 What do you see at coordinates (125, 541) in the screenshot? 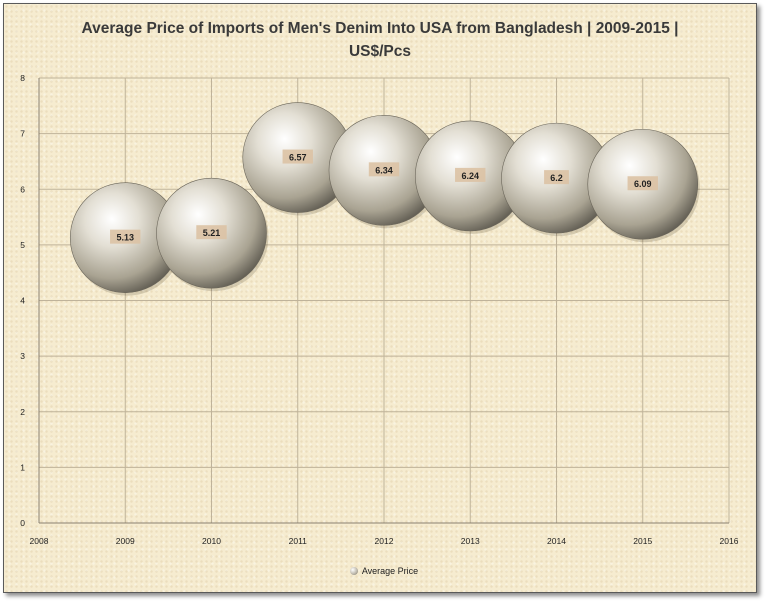
I see `x-tick-label: 2009` at bounding box center [125, 541].